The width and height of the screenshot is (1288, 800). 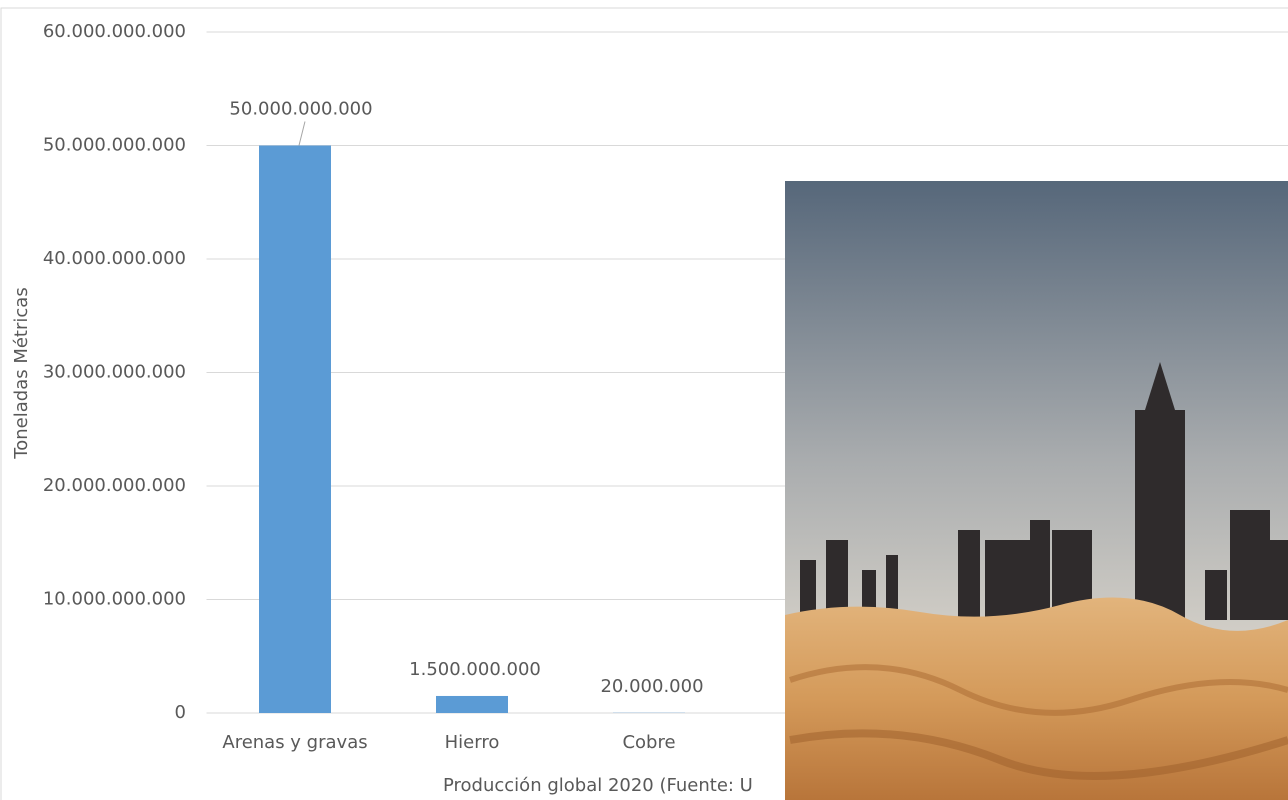 What do you see at coordinates (1044, 491) in the screenshot?
I see `photo-skyline` at bounding box center [1044, 491].